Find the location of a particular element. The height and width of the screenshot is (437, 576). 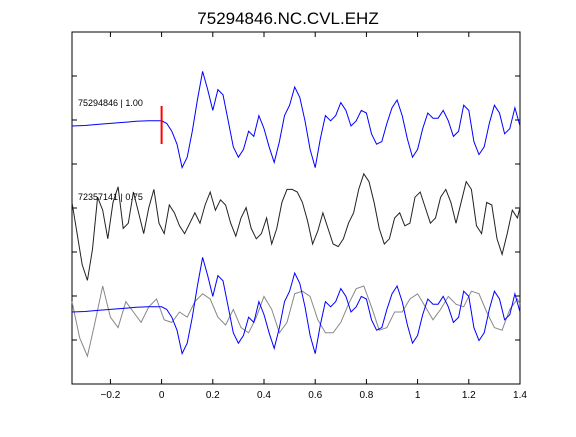

x-tick-label: 0.2 is located at coordinates (213, 395).